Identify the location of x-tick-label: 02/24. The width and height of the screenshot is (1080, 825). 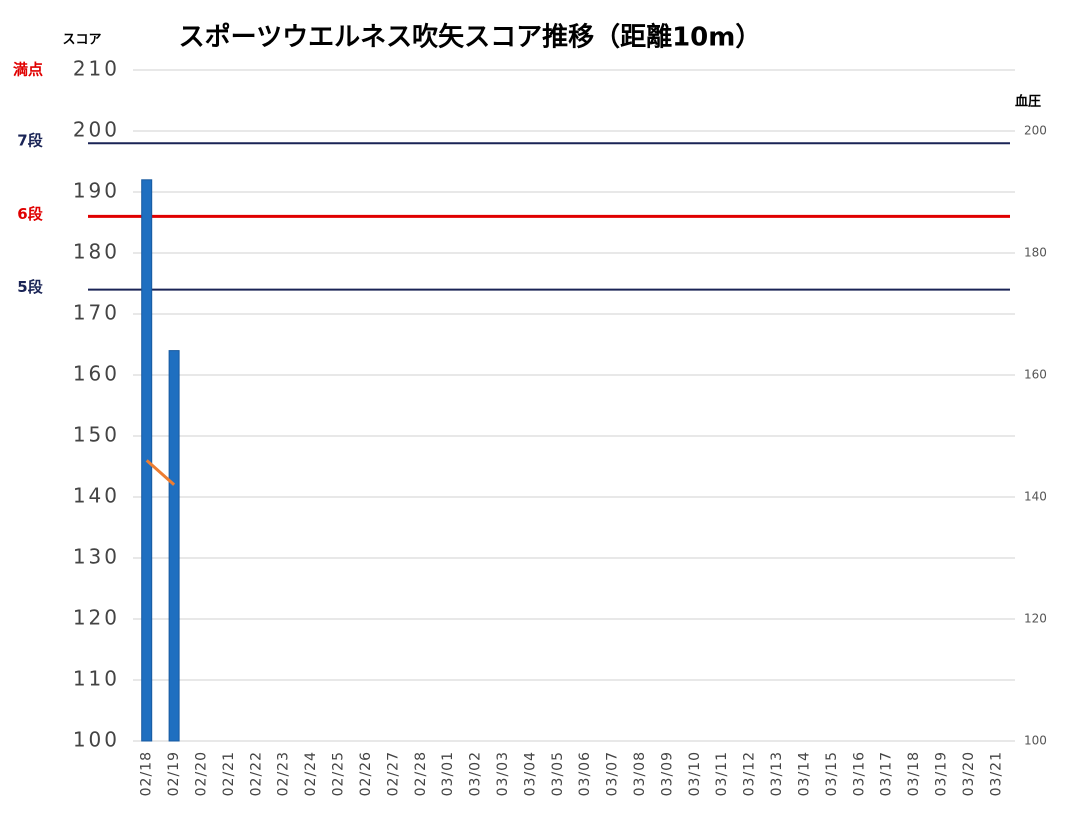
(311, 773).